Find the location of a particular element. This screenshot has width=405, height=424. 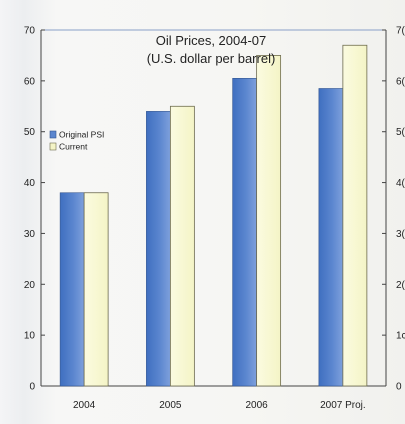

y-tick-label-right: 5( is located at coordinates (400, 132).